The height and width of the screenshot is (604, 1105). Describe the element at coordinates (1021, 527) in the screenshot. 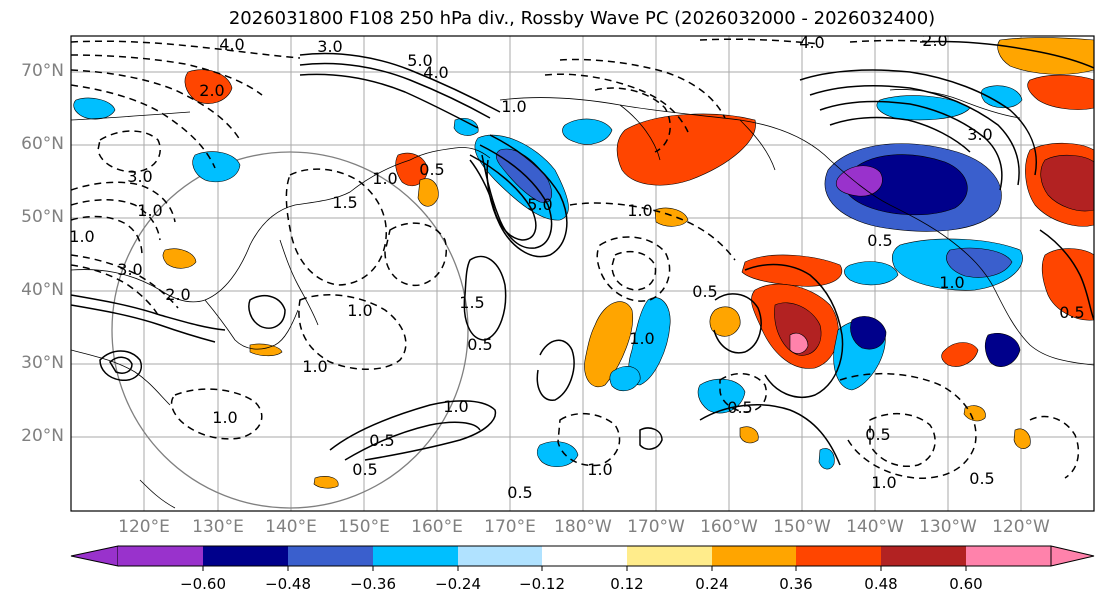

I see `lon-label-120w: 120°W` at that location.